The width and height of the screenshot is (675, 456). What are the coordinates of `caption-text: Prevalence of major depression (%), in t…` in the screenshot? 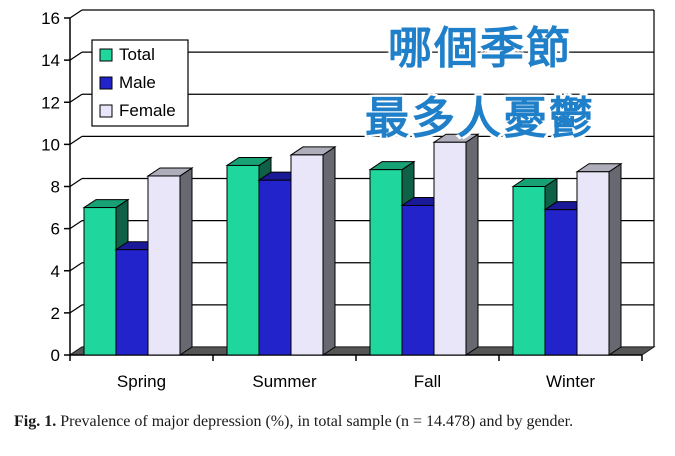 It's located at (317, 421).